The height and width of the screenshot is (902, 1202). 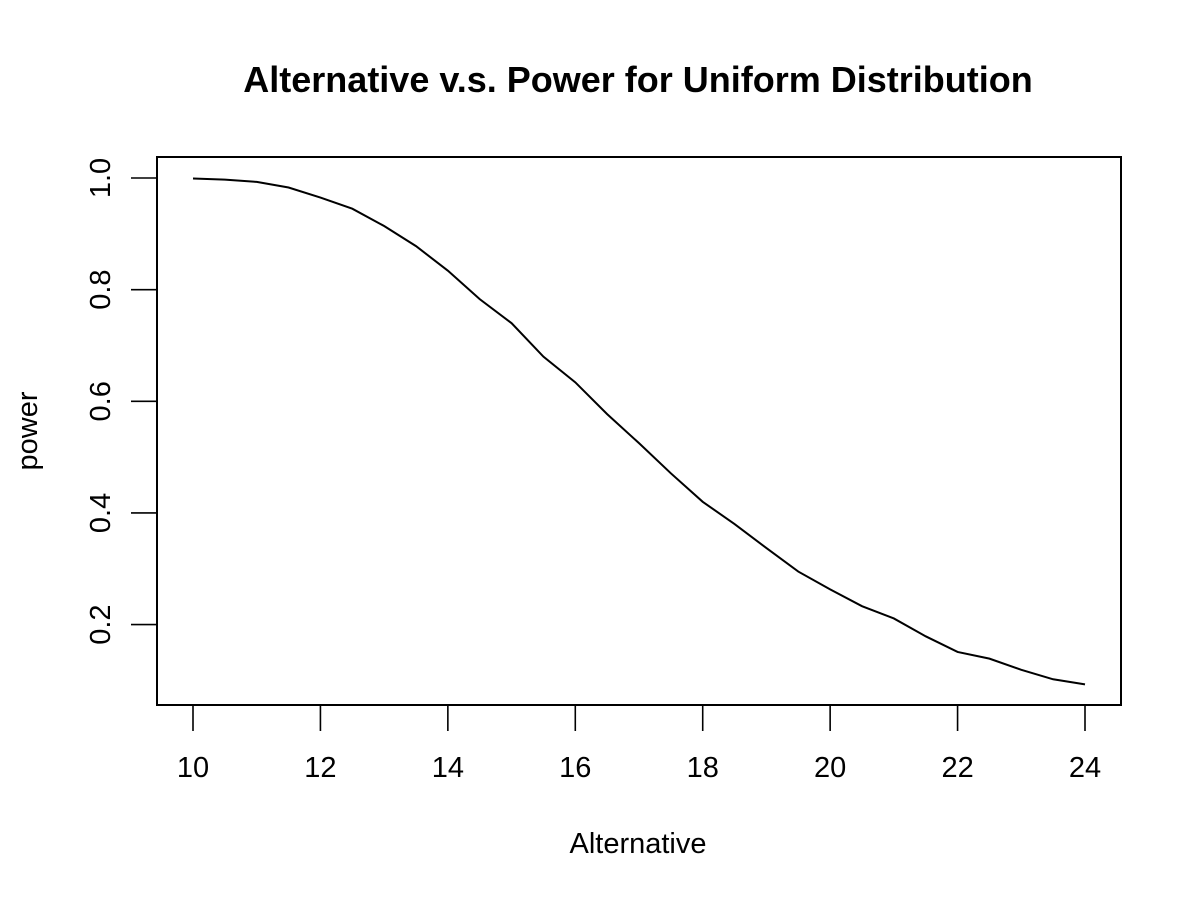 What do you see at coordinates (575, 768) in the screenshot?
I see `x-tick-label: 16` at bounding box center [575, 768].